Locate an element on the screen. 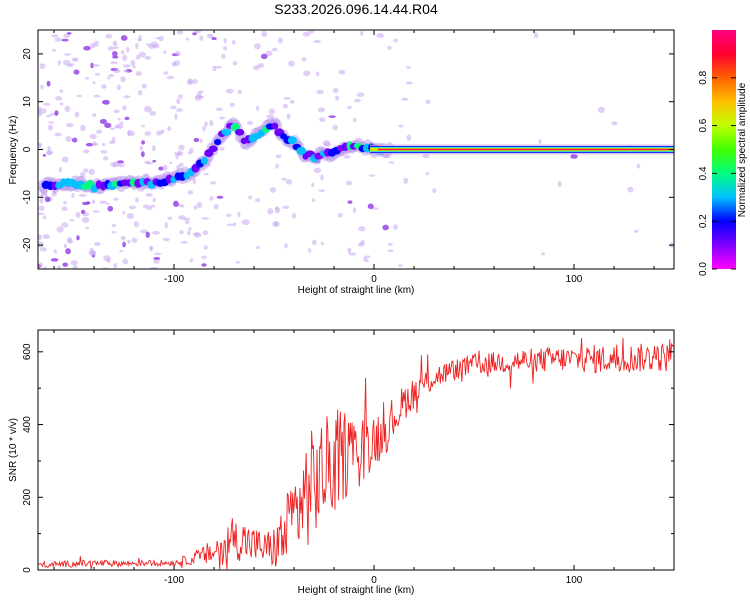 The height and width of the screenshot is (600, 750). x-tick-label: 100 is located at coordinates (574, 279).